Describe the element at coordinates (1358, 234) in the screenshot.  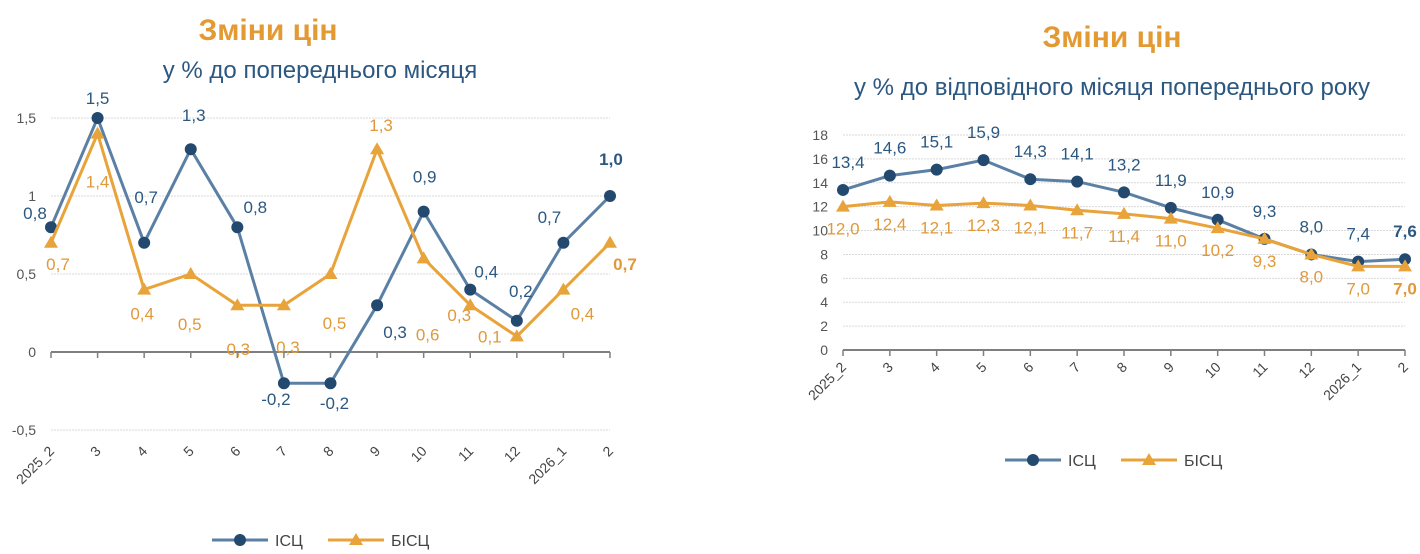
I see `isc-data-label: 7,4` at that location.